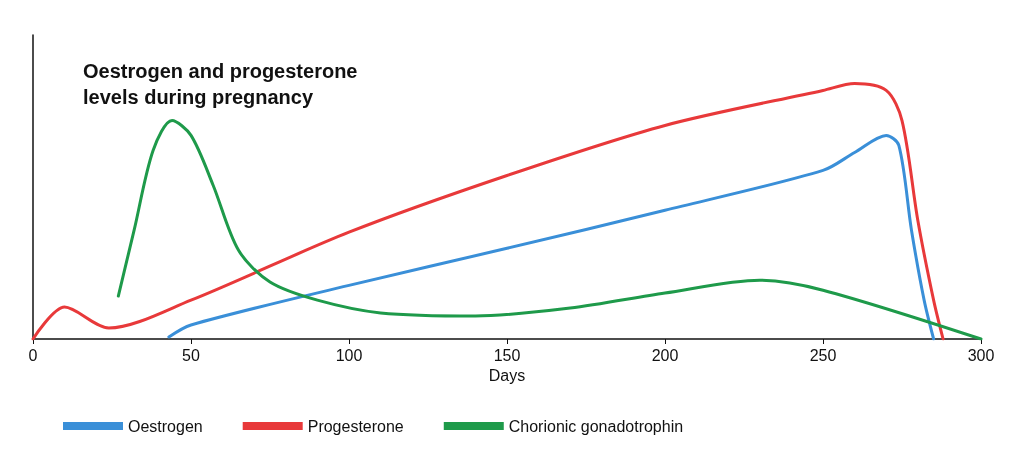 Image resolution: width=1009 pixels, height=469 pixels. What do you see at coordinates (823, 355) in the screenshot?
I see `x-tick-label: 250` at bounding box center [823, 355].